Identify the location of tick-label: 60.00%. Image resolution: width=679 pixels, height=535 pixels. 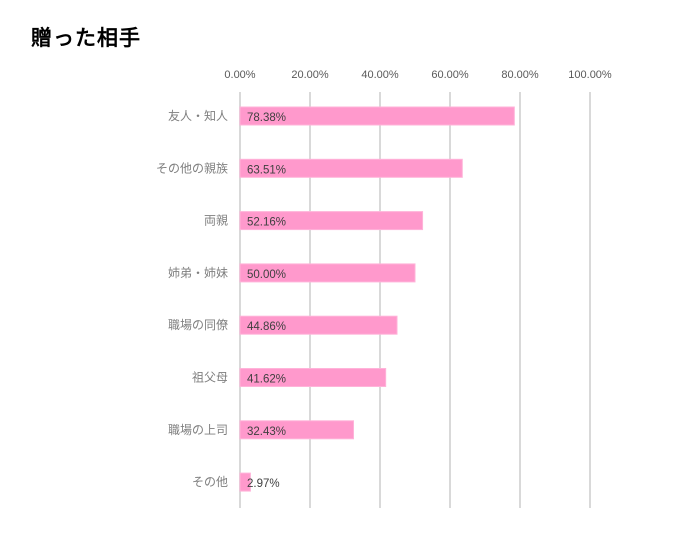
(450, 75).